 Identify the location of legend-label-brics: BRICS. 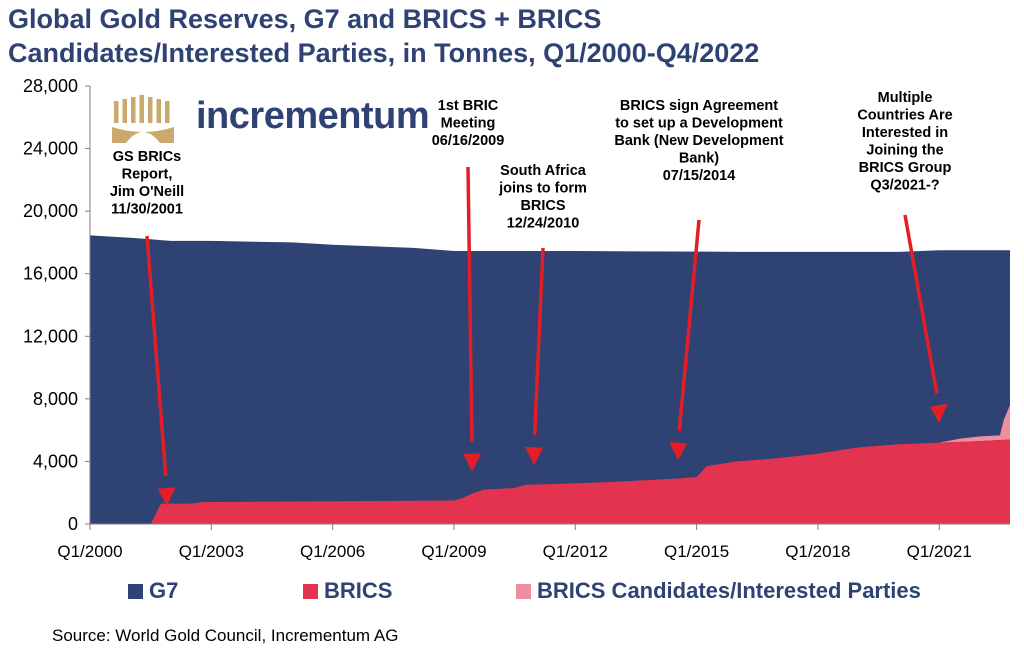
(358, 590).